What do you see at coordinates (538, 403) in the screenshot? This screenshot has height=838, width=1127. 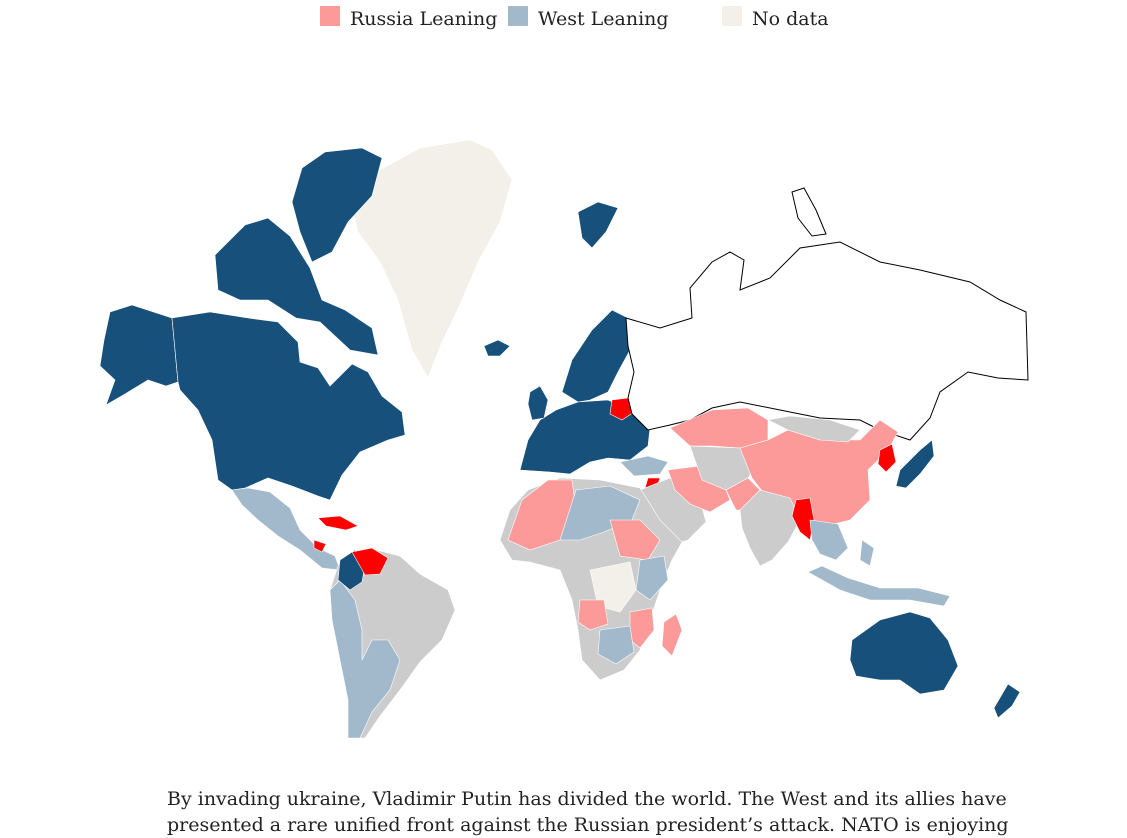 I see `region-uk` at bounding box center [538, 403].